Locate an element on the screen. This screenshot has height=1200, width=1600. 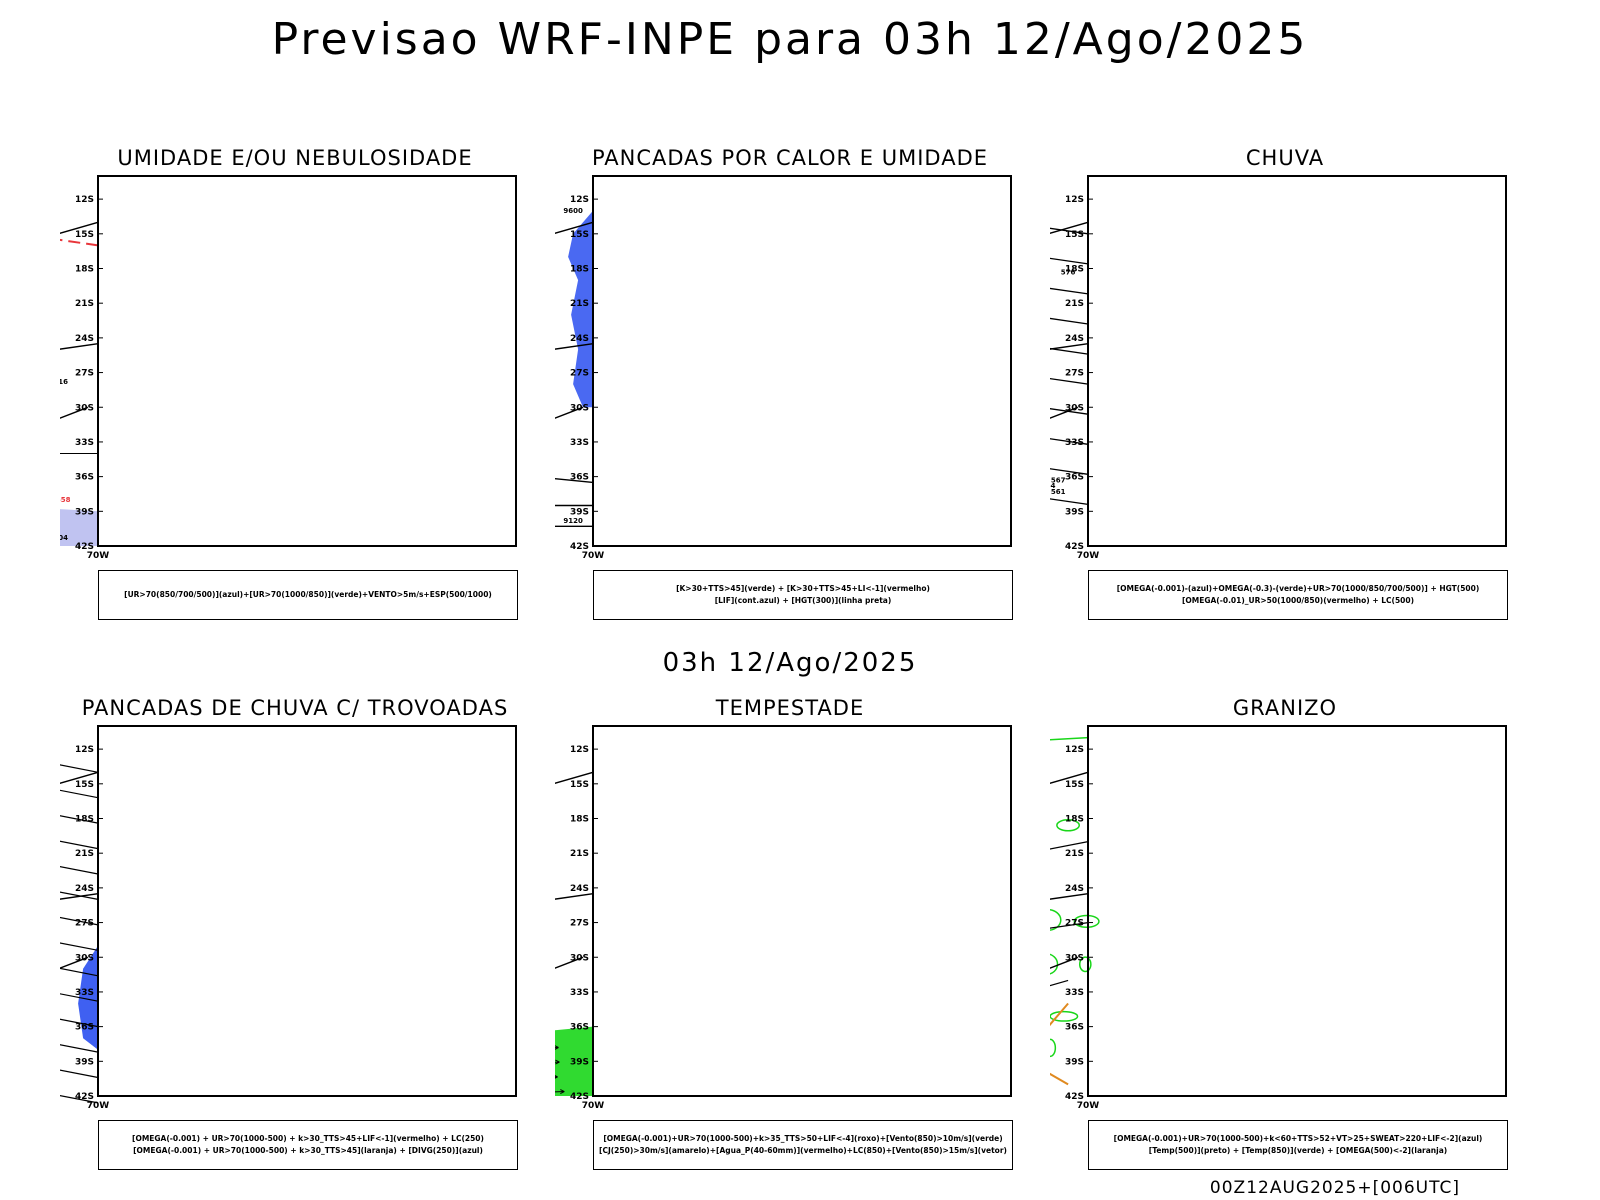
page-title: Previsao WRF-INPE para 03h 12/Ago/2025 is located at coordinates (790, 39).